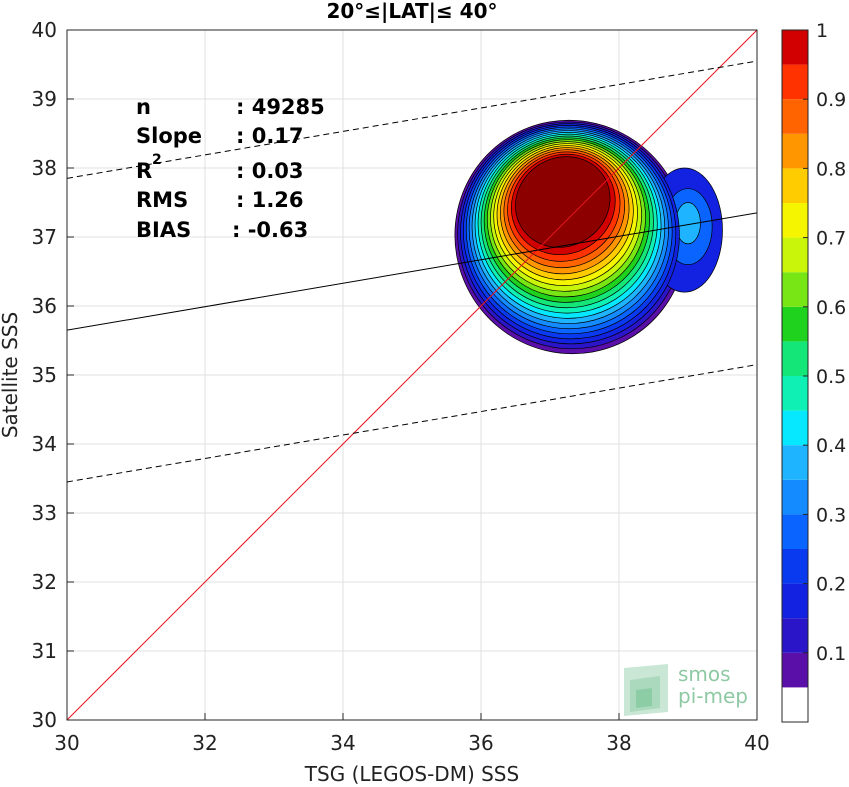 Image resolution: width=849 pixels, height=787 pixels. Describe the element at coordinates (756, 743) in the screenshot. I see `x-tick-label: 40` at that location.